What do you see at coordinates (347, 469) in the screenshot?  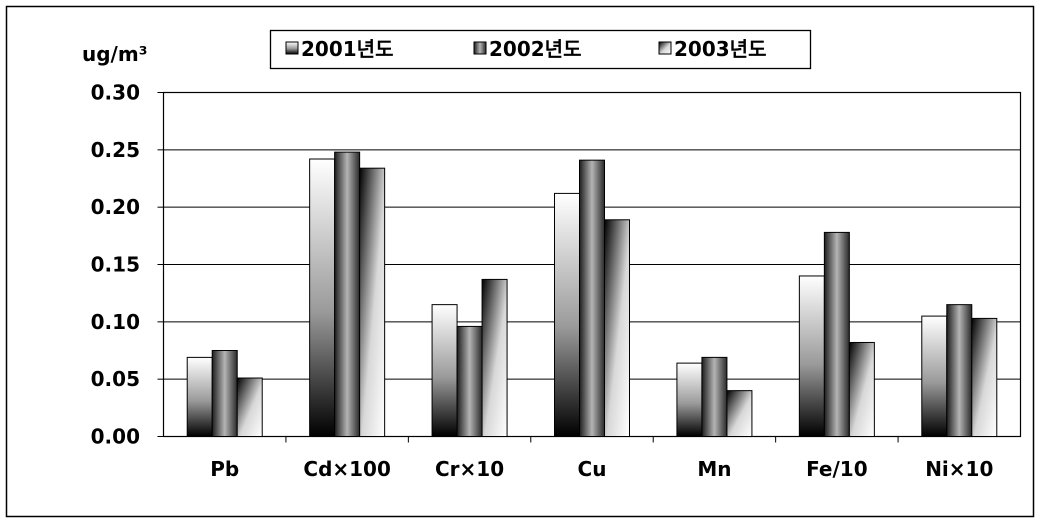 I see `x-tick-label: Cd×100` at bounding box center [347, 469].